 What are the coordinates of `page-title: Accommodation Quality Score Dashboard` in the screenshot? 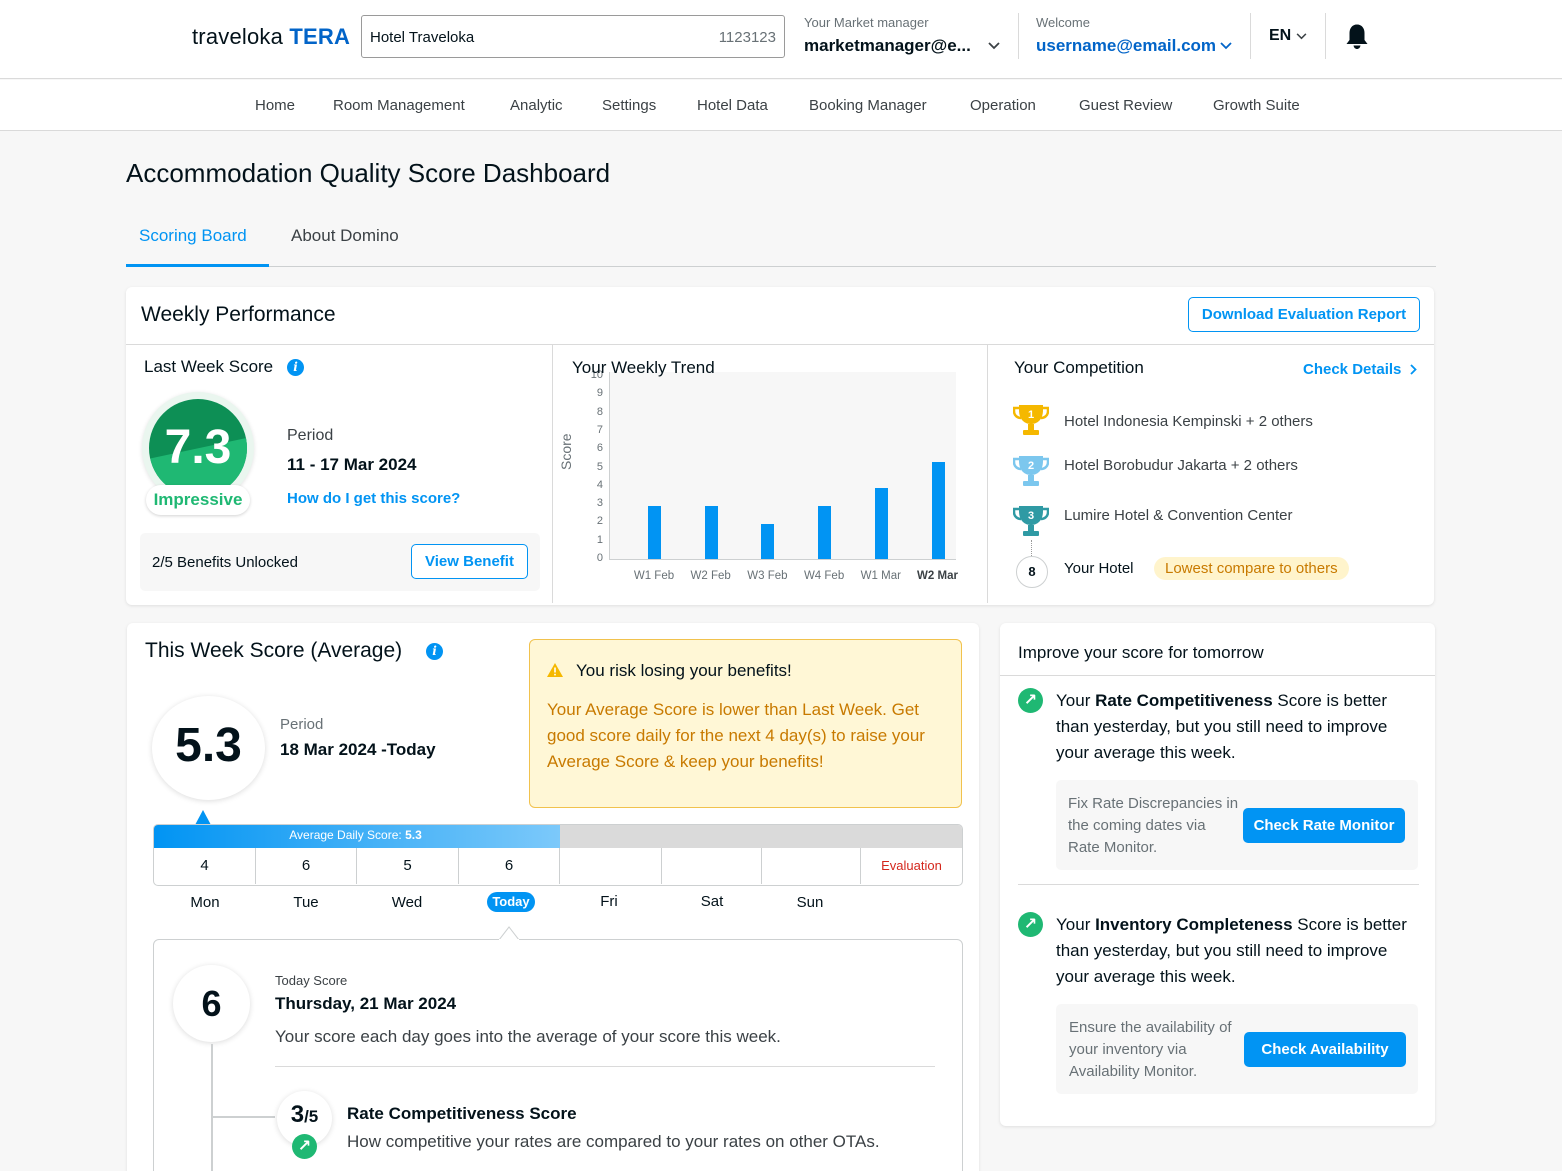 It's located at (368, 173).